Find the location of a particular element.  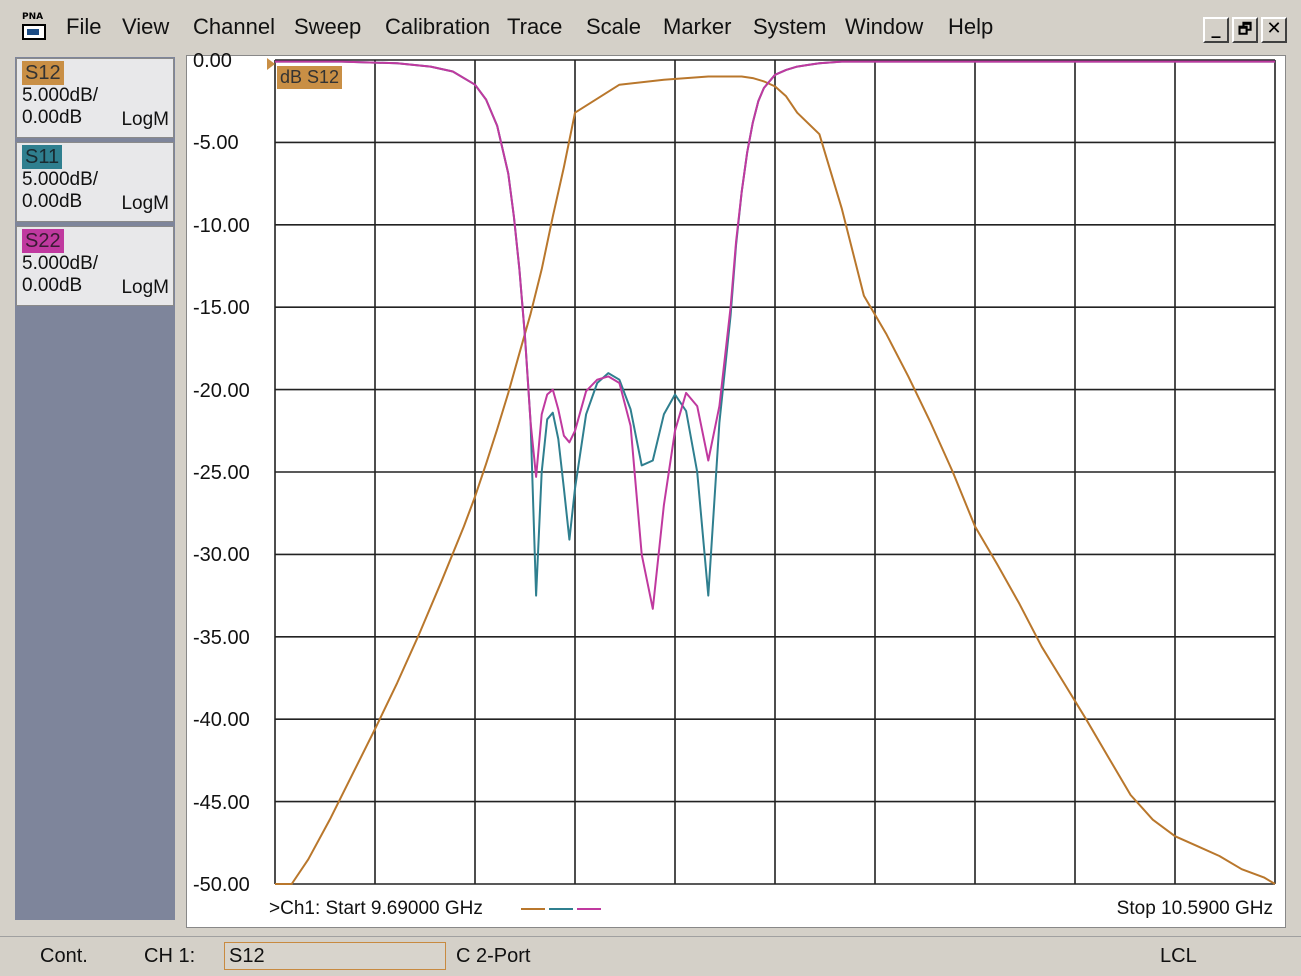

trace-format-s11: LogM is located at coordinates (145, 203).